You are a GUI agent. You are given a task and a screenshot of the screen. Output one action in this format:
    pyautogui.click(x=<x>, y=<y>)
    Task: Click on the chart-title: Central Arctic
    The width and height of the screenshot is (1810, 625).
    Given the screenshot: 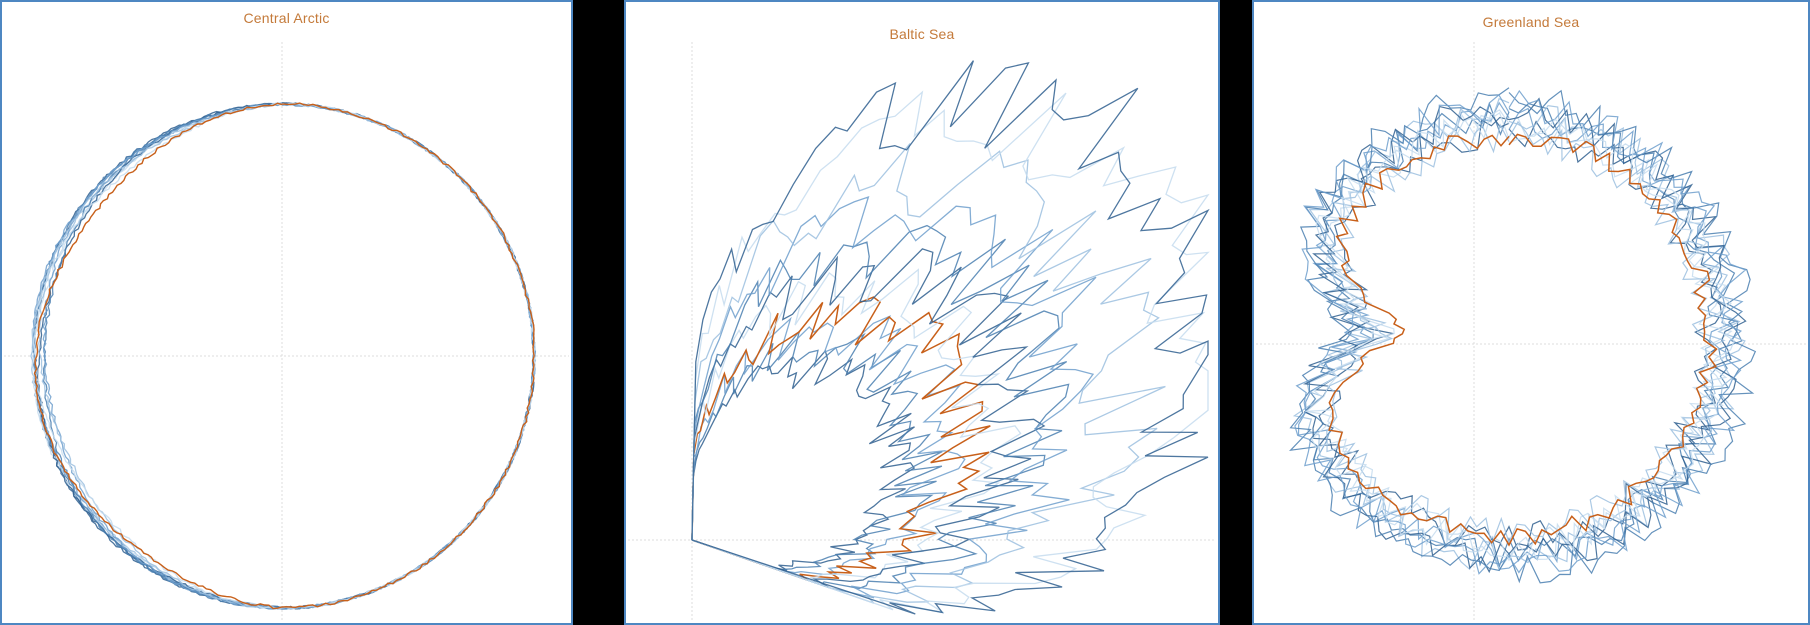 What is the action you would take?
    pyautogui.click(x=286, y=18)
    